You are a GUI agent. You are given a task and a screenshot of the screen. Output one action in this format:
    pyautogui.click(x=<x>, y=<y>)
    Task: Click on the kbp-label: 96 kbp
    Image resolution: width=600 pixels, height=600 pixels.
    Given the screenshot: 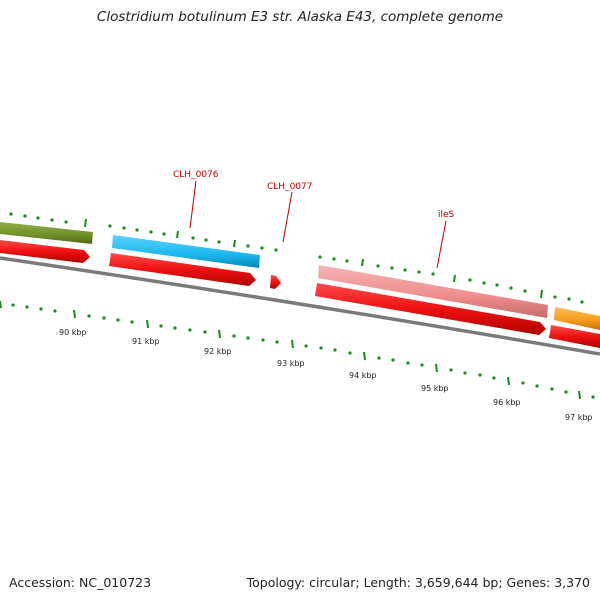 What is the action you would take?
    pyautogui.click(x=507, y=402)
    